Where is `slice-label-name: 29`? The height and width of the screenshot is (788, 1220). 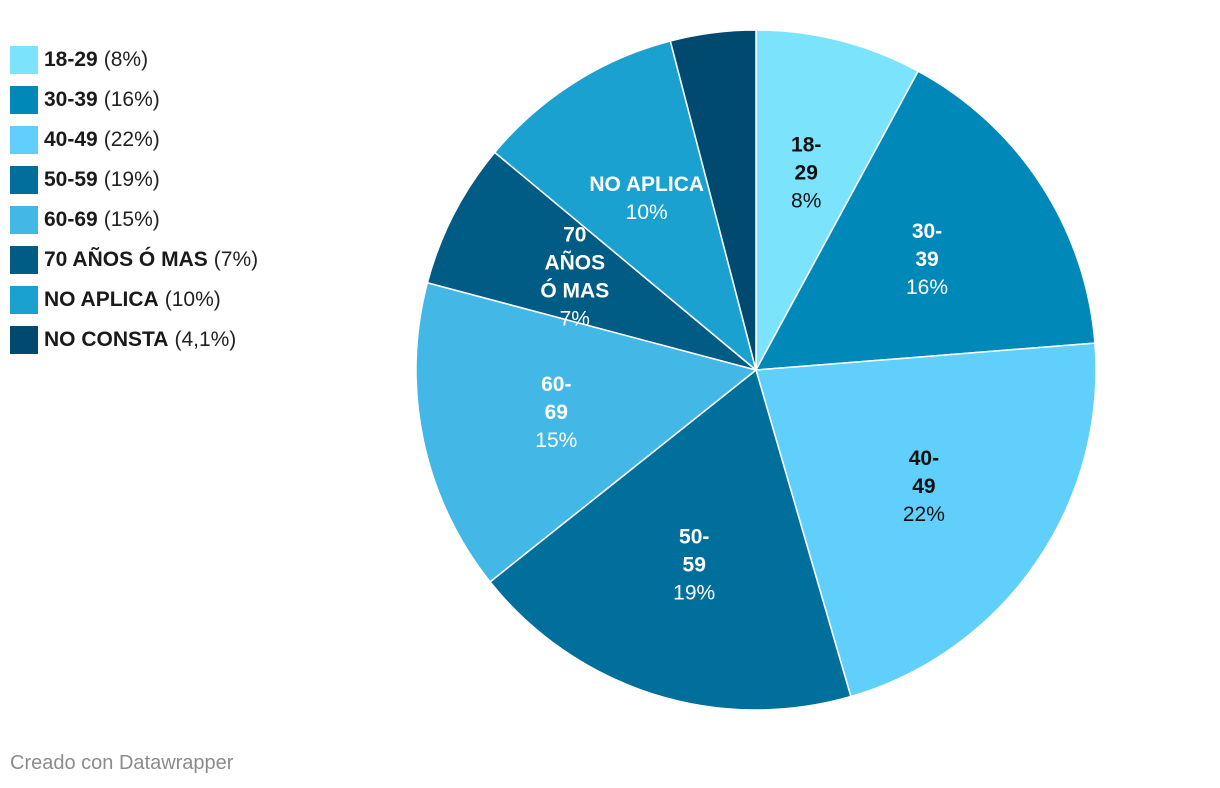
slice-label-name: 29 is located at coordinates (806, 172).